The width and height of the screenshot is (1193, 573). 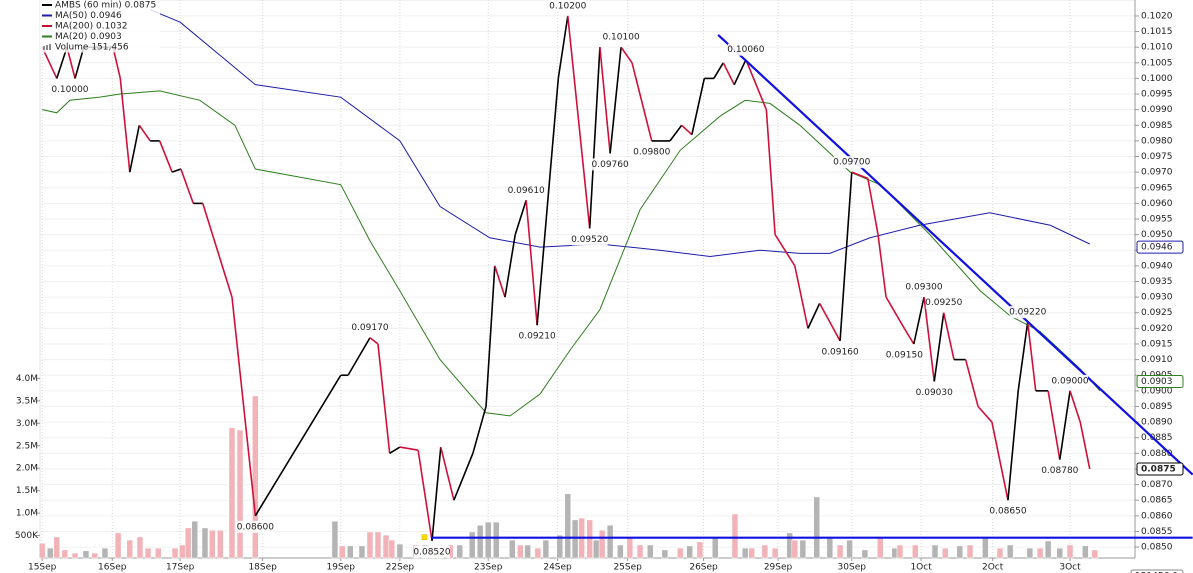 I want to click on annotation: 0.10100, so click(x=621, y=37).